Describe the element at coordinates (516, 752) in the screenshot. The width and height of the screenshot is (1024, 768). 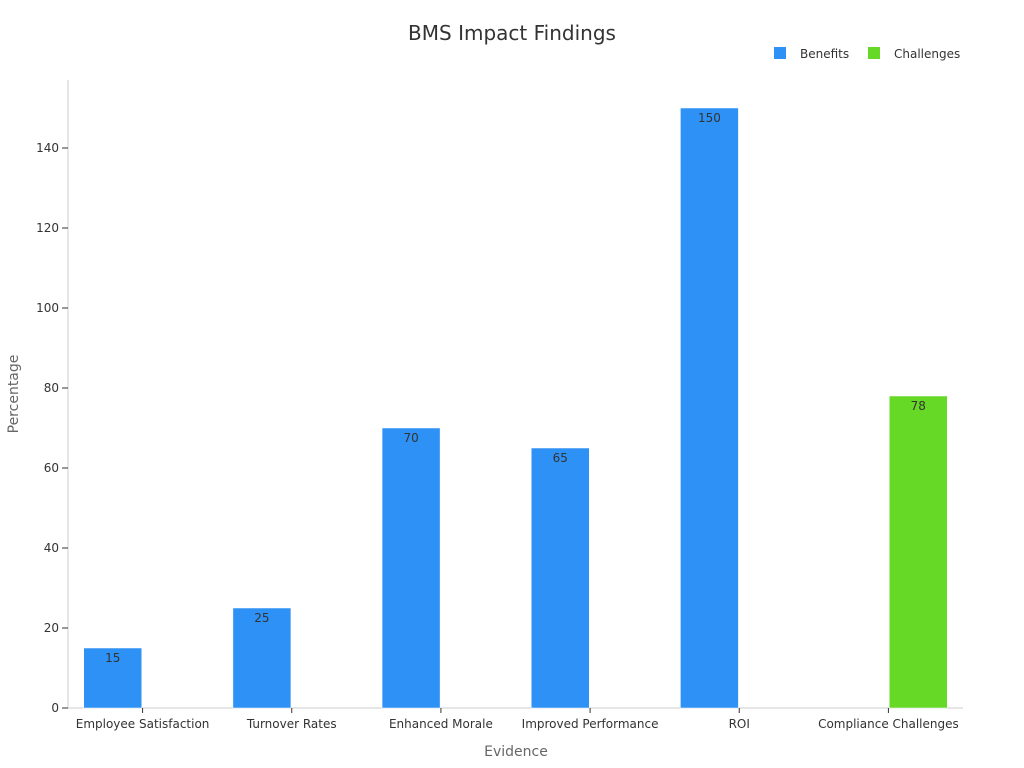
I see `x-axis-title: Evidence` at that location.